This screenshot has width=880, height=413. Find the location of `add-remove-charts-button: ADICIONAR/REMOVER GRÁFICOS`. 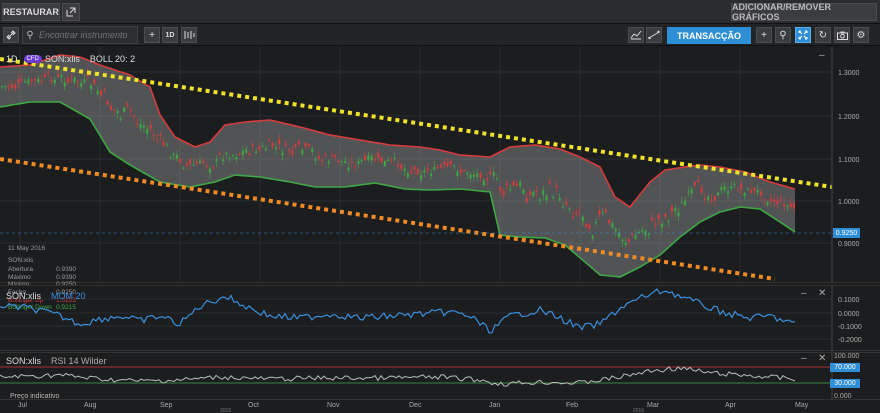

add-remove-charts-button: ADICIONAR/REMOVER GRÁFICOS is located at coordinates (804, 12).